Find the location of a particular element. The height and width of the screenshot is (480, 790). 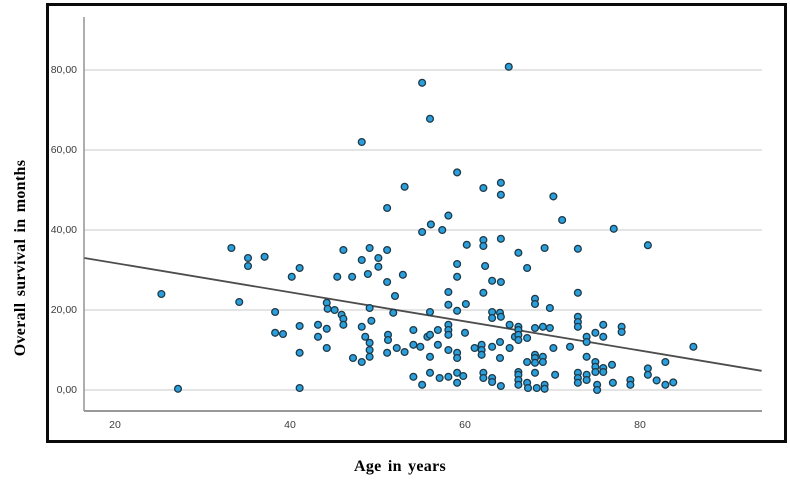

x-tick-label: 40 is located at coordinates (290, 425).